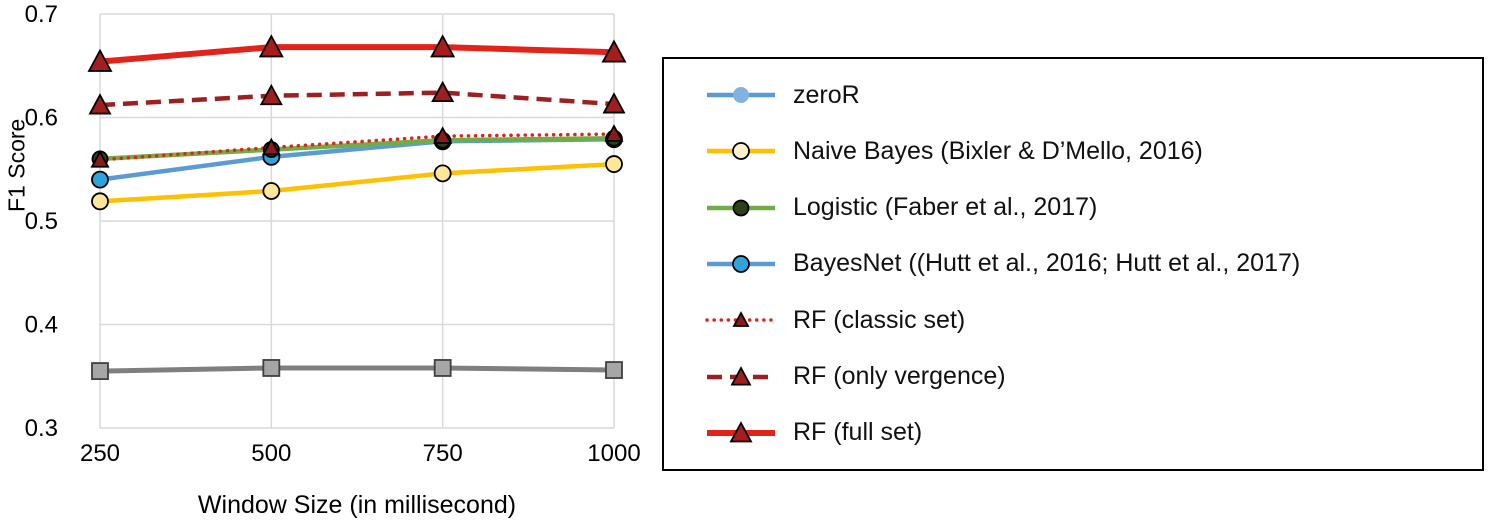 This screenshot has height=529, width=1490. Describe the element at coordinates (41, 118) in the screenshot. I see `y-tick-label: 0.6` at that location.